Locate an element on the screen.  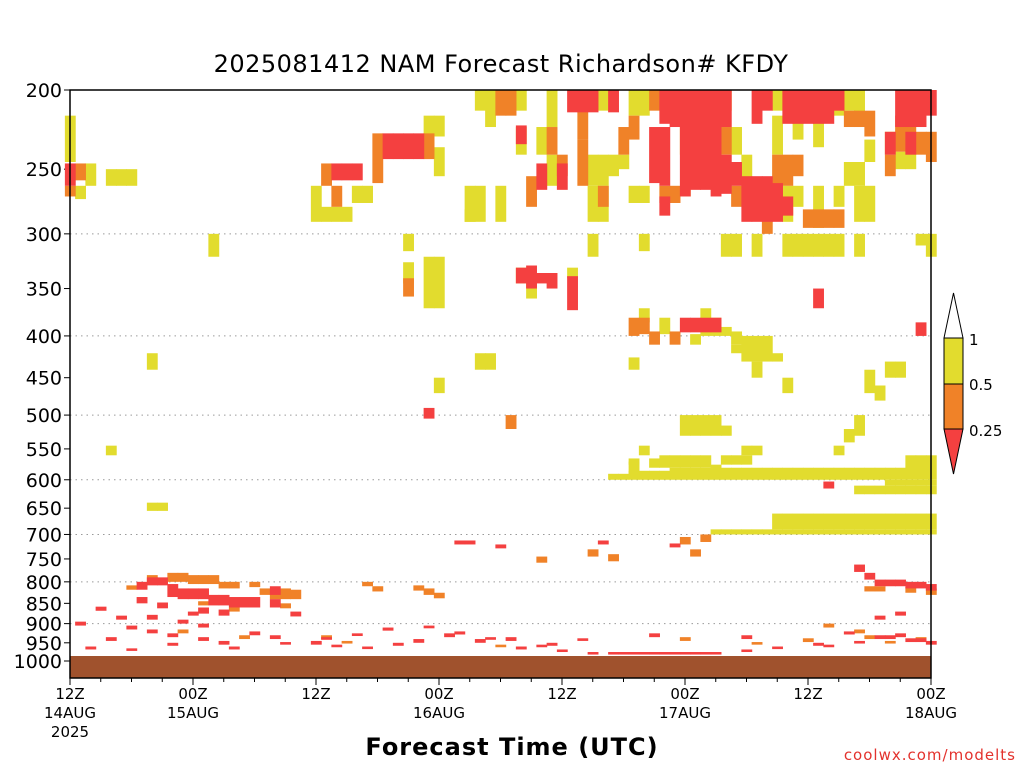
legend-swatch-0.5-1 is located at coordinates (953, 361).